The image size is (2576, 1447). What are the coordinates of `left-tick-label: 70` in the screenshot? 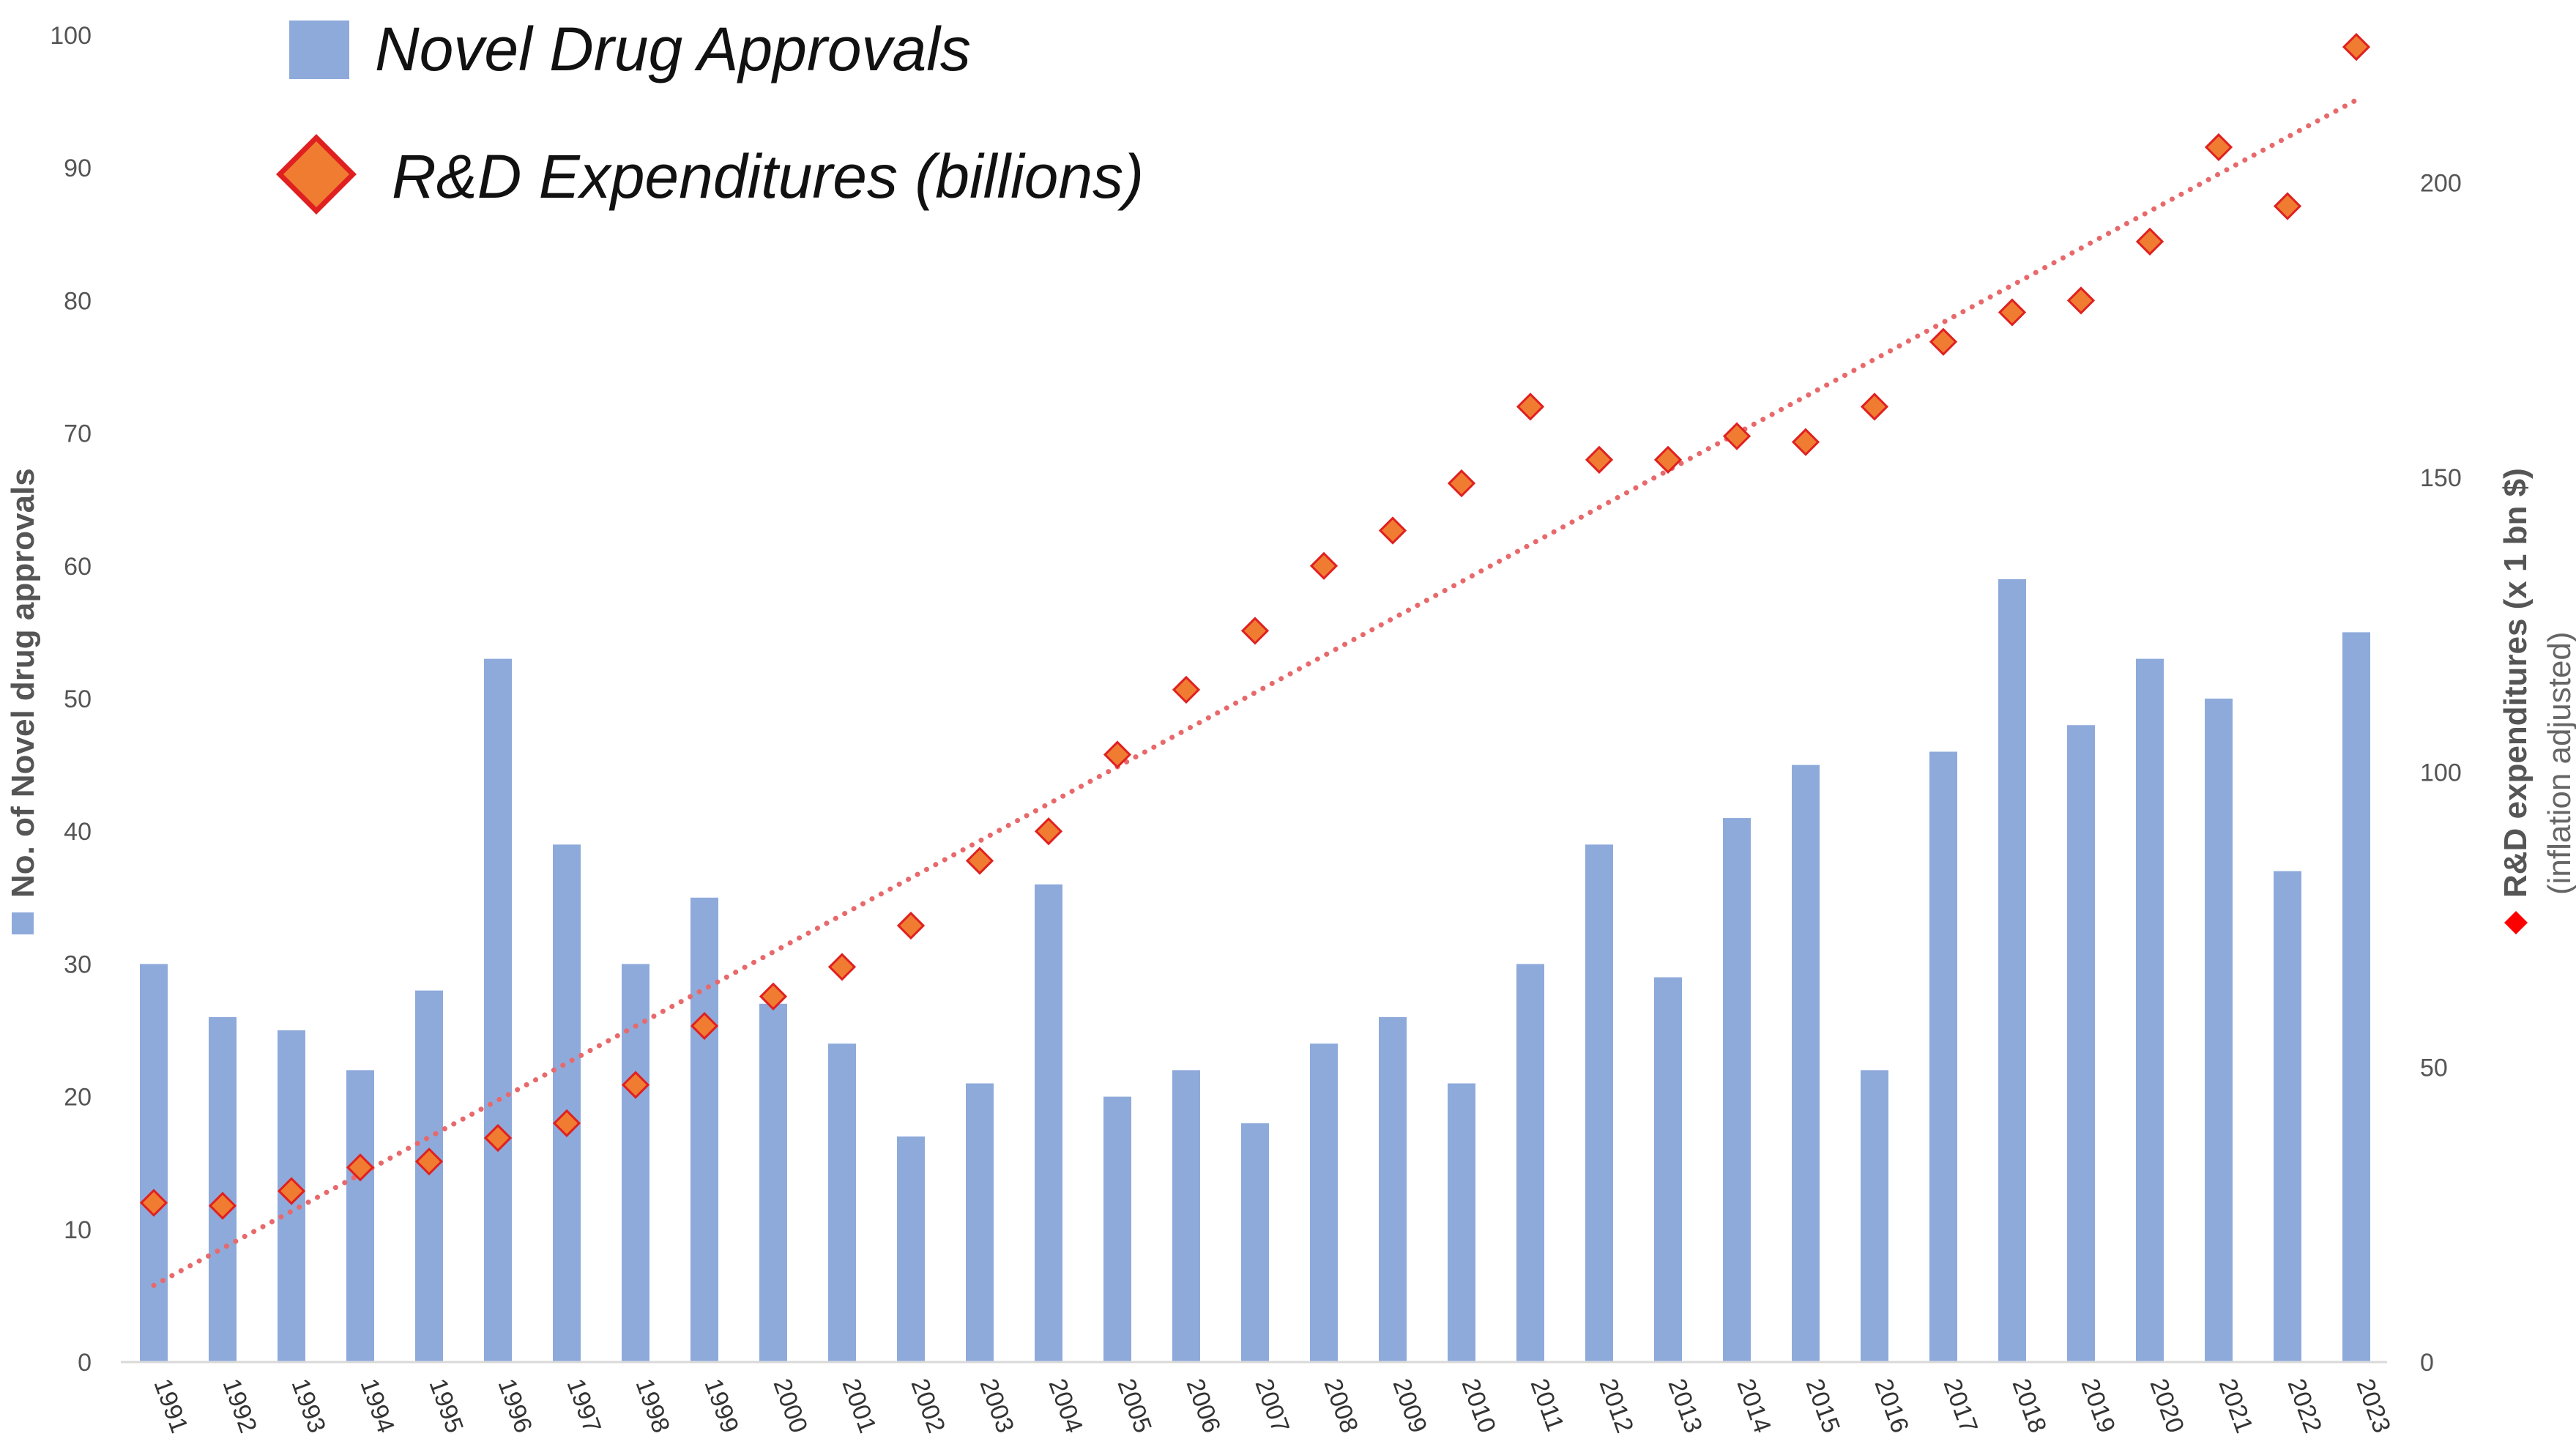 It's located at (78, 434).